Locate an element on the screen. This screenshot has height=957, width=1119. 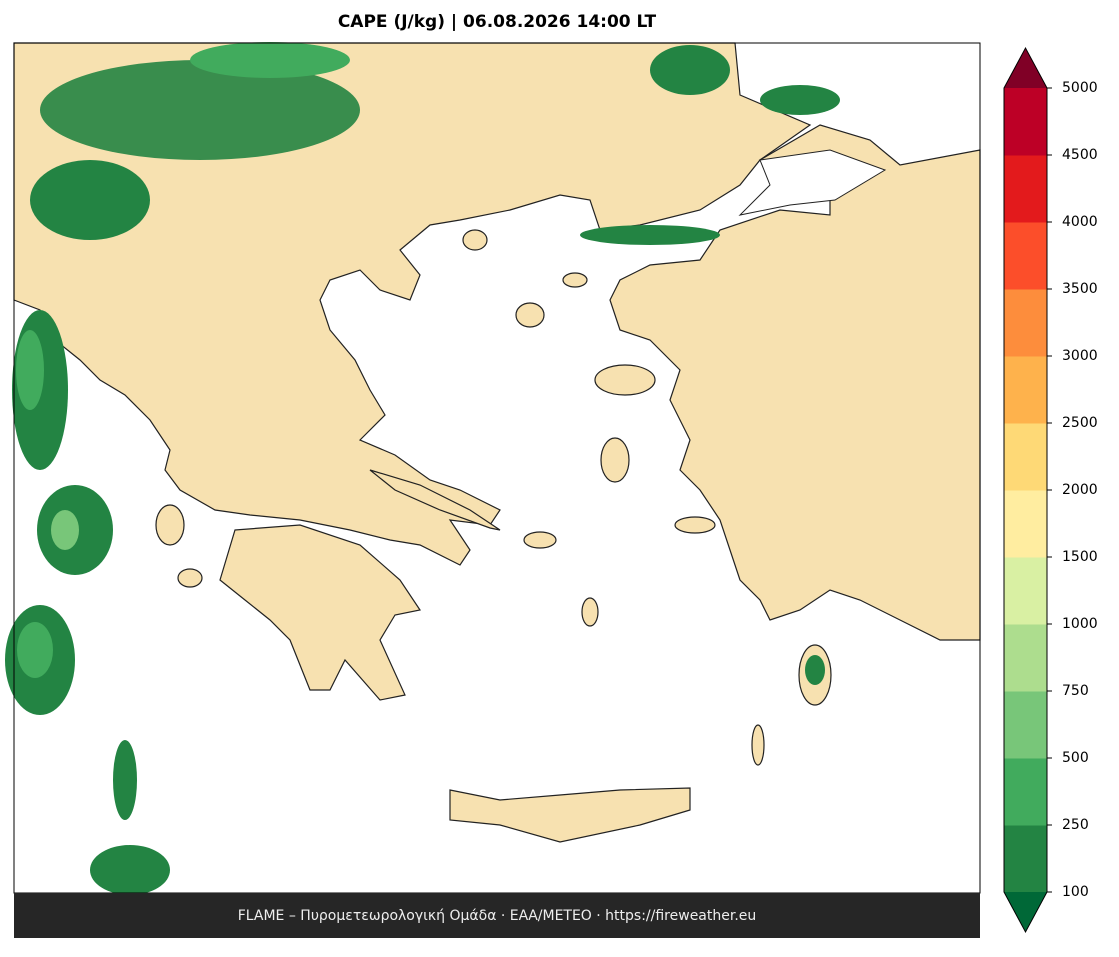
colorbar-tick-label: 100 is located at coordinates (1075, 892).